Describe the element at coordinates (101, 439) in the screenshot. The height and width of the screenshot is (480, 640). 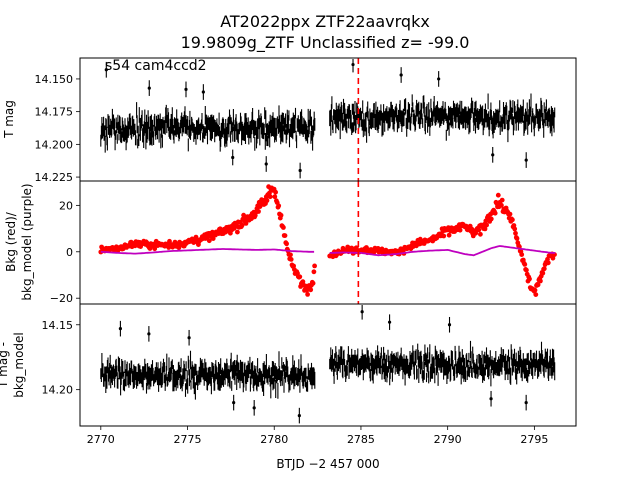
I see `x-tick-label: 2770` at that location.